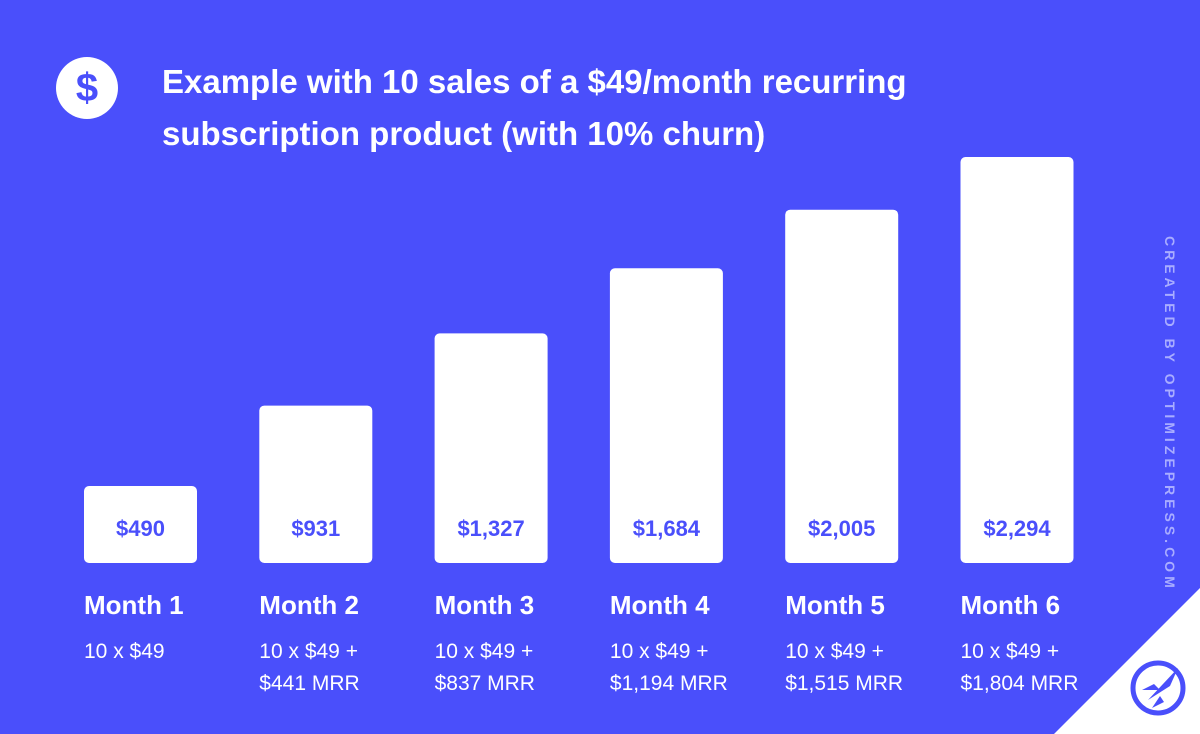 Image resolution: width=1200 pixels, height=734 pixels. I want to click on formula-line-2: $837 MRR, so click(484, 683).